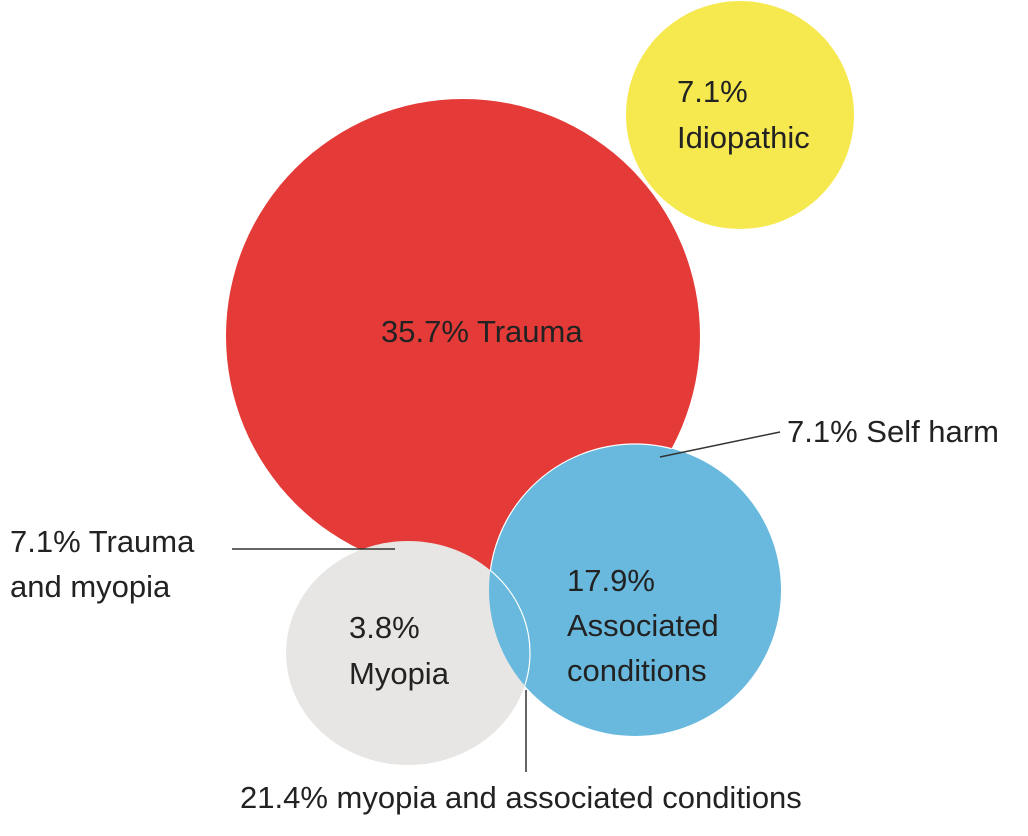 The width and height of the screenshot is (1028, 836). What do you see at coordinates (510, 638) in the screenshot?
I see `myopia-overlap-outline` at bounding box center [510, 638].